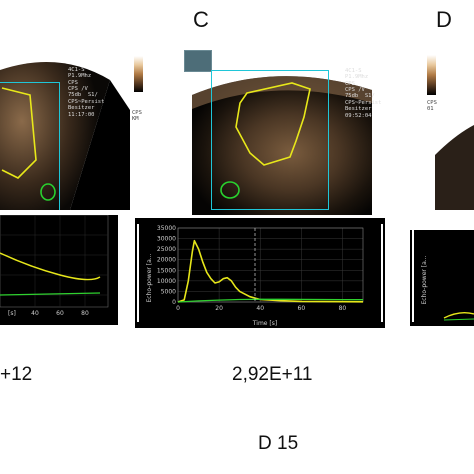 Image resolution: width=474 pixels, height=474 pixels. What do you see at coordinates (444, 127) in the screenshot?
I see `ultrasound-image-d: CPS 01` at bounding box center [444, 127].